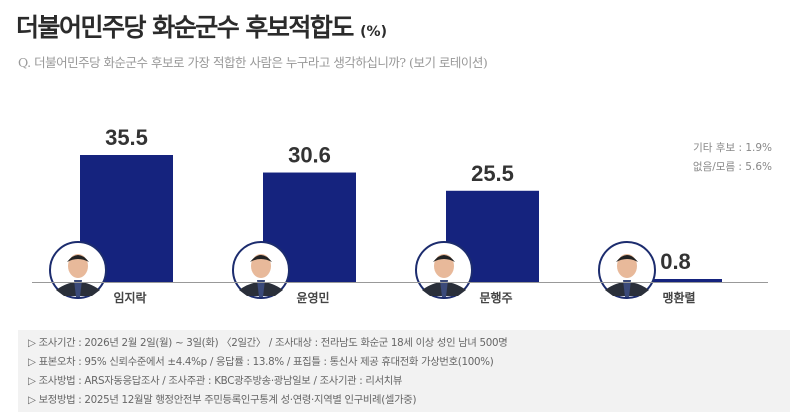 The image size is (800, 420). I want to click on chart-title: 더불어민주당 화순군수 후보적합도 (%), so click(201, 26).